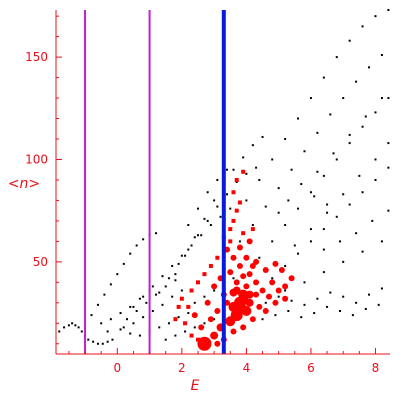 The image size is (400, 400). What do you see at coordinates (182, 368) in the screenshot?
I see `x-tick-label: 2` at bounding box center [182, 368].